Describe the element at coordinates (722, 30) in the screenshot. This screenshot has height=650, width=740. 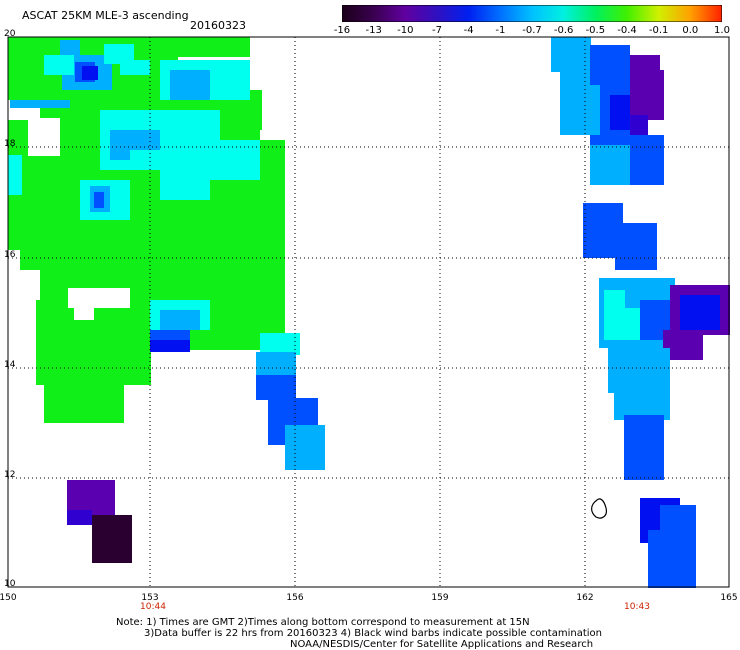
I see `color-scale-label: 1.0` at that location.